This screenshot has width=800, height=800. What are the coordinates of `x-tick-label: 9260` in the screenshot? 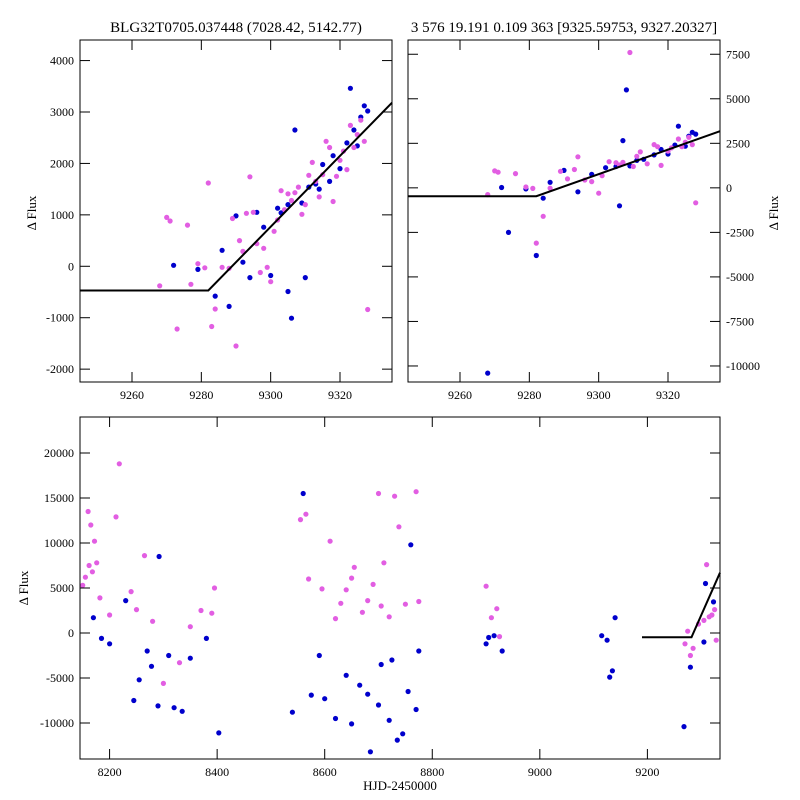 It's located at (460, 395).